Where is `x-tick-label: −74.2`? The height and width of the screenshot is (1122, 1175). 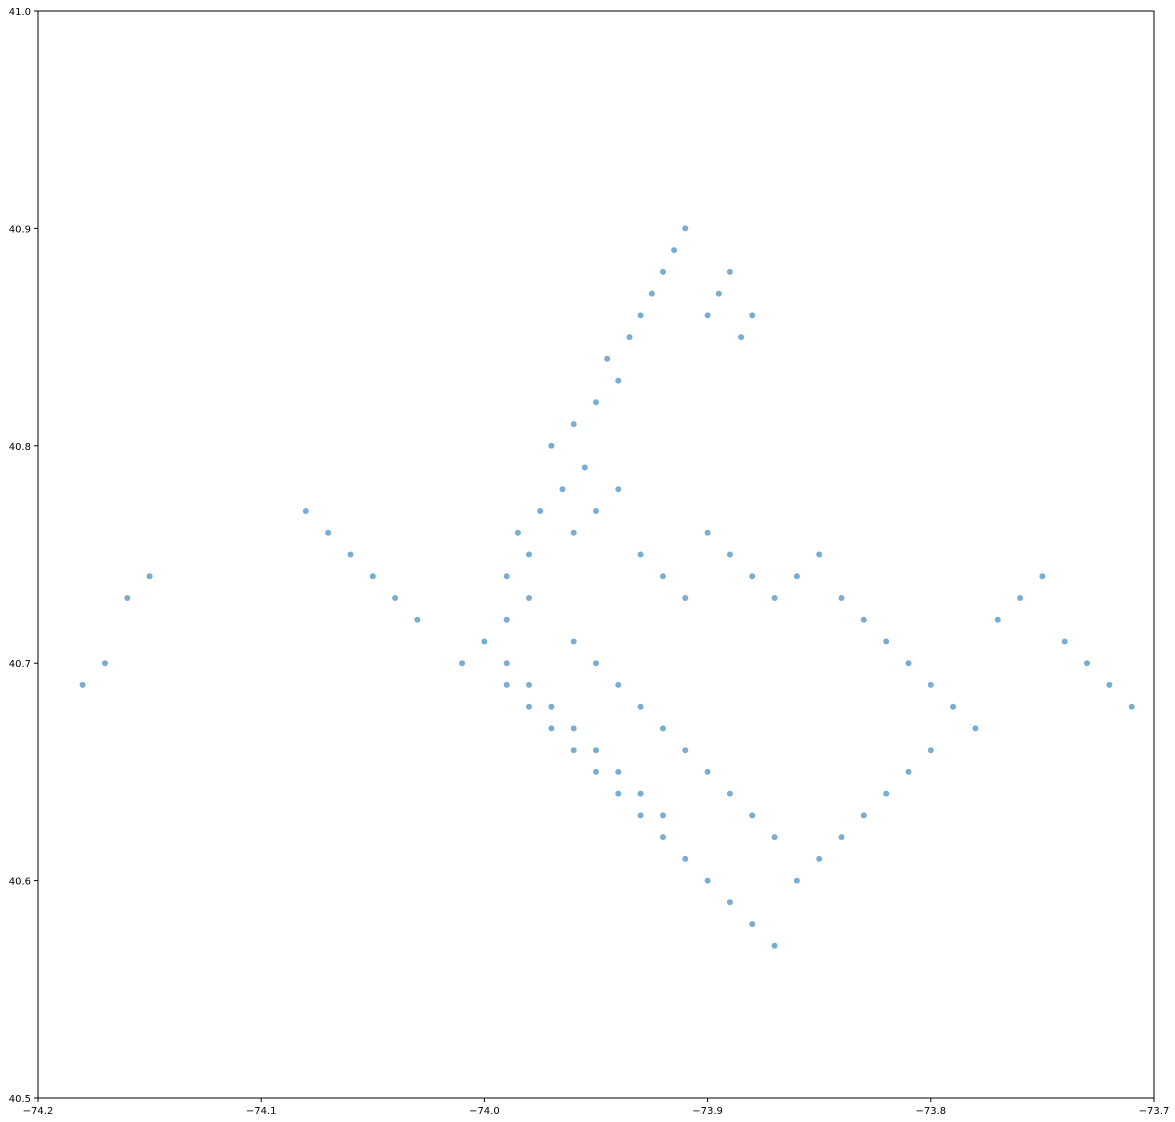 x-tick-label: −74.2 is located at coordinates (38, 1111).